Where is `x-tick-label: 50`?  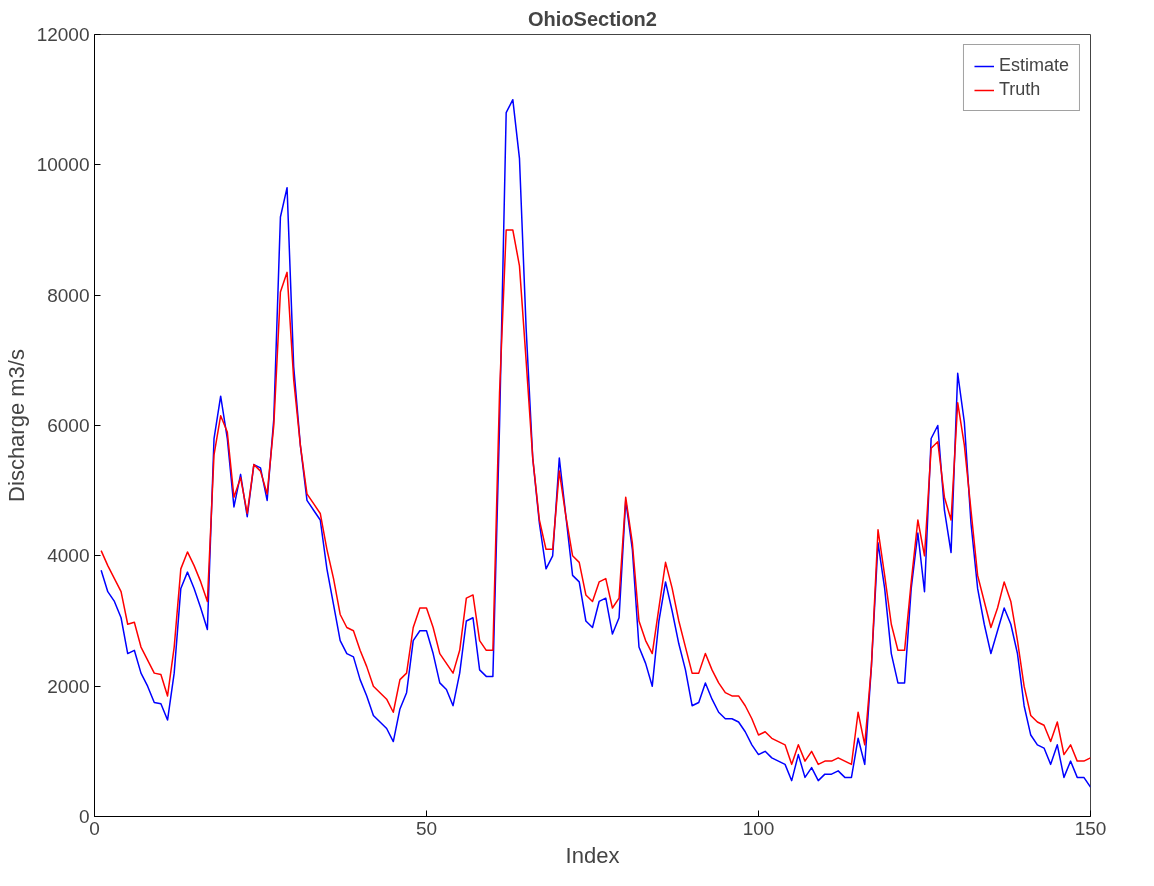 x-tick-label: 50 is located at coordinates (426, 828).